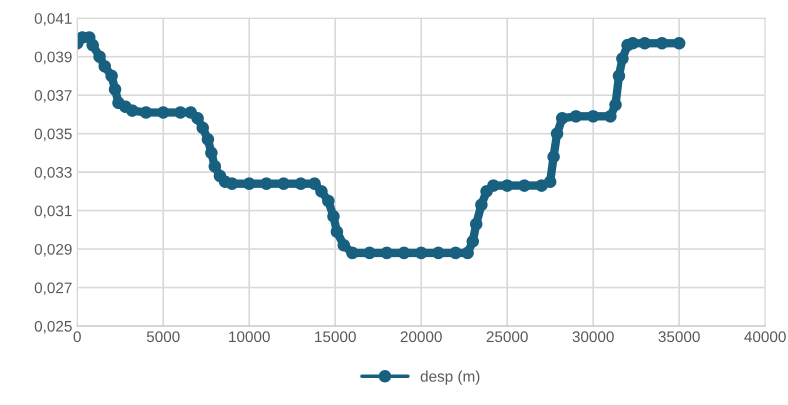 Image resolution: width=788 pixels, height=405 pixels. Describe the element at coordinates (53, 135) in the screenshot. I see `y-tick-label: 0,035` at that location.